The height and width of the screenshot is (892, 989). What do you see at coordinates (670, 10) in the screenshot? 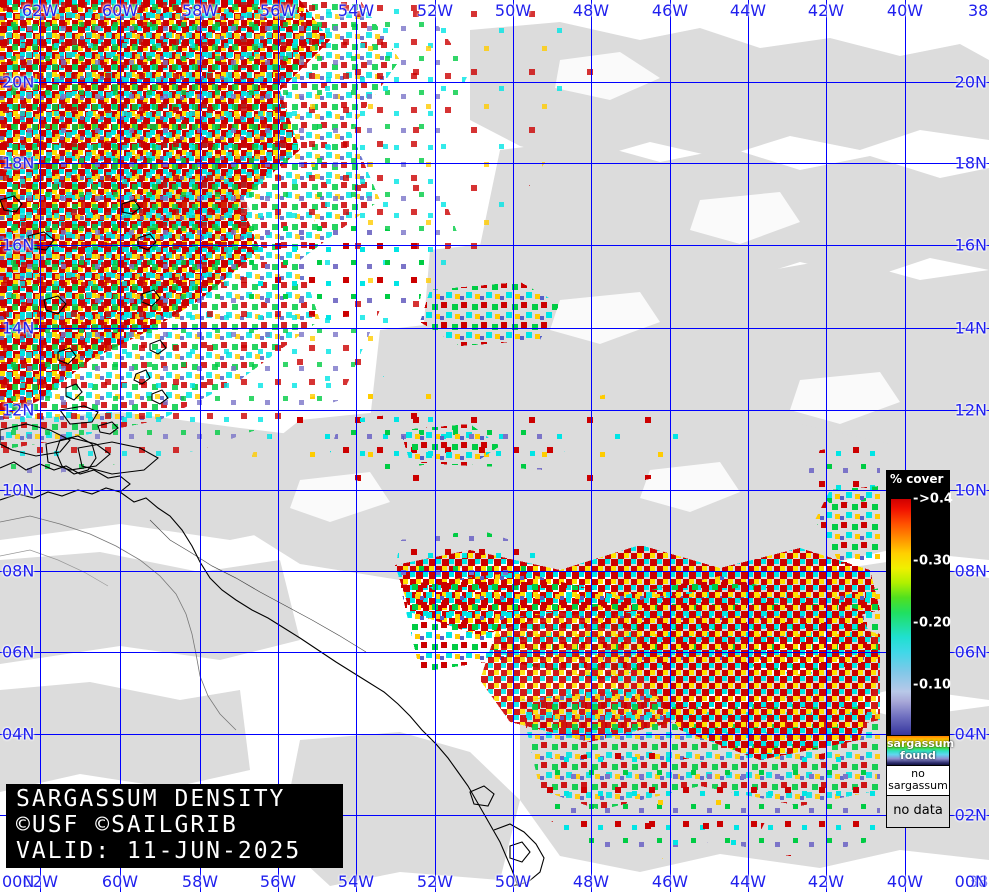
I see `axis-label-lon-top: 46W` at bounding box center [670, 10].